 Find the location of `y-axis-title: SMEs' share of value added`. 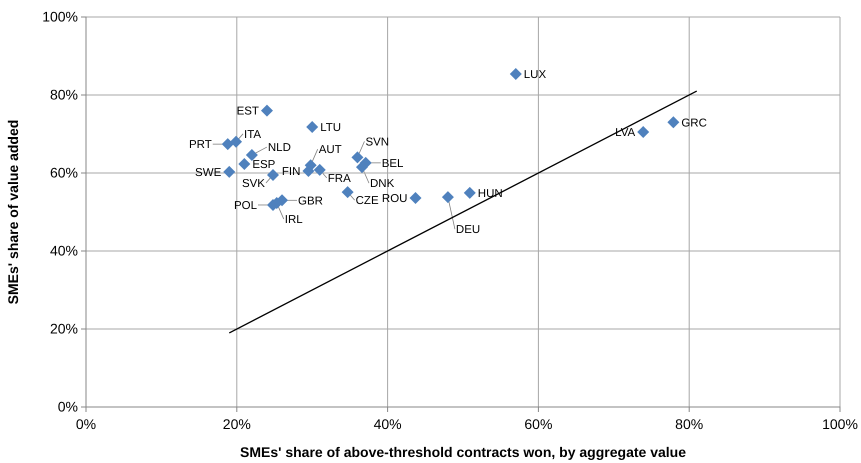

y-axis-title: SMEs' share of value added is located at coordinates (13, 212).